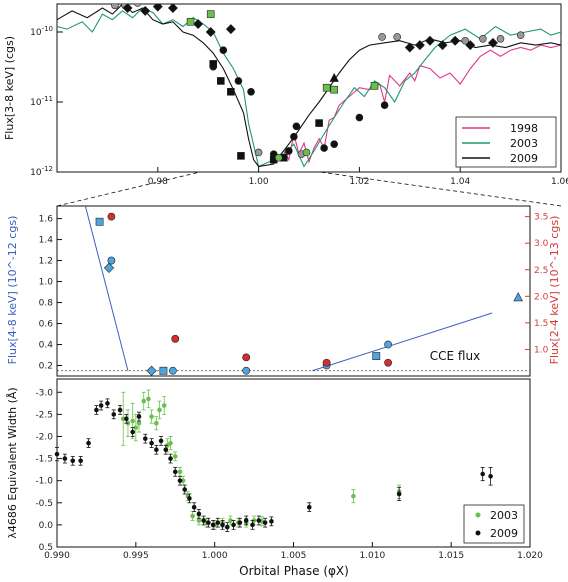 Image resolution: width=568 pixels, height=582 pixels. Describe the element at coordinates (524, 158) in the screenshot. I see `legend-label-2009: 2009` at that location.